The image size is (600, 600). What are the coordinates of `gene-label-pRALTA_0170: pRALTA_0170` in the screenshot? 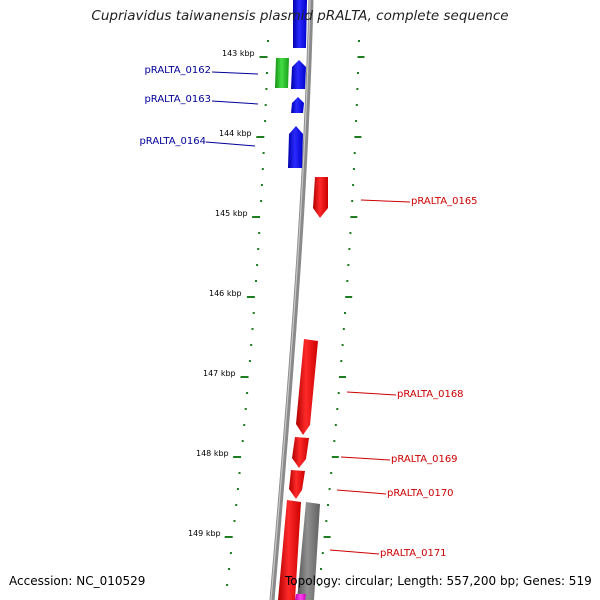 It's located at (420, 493).